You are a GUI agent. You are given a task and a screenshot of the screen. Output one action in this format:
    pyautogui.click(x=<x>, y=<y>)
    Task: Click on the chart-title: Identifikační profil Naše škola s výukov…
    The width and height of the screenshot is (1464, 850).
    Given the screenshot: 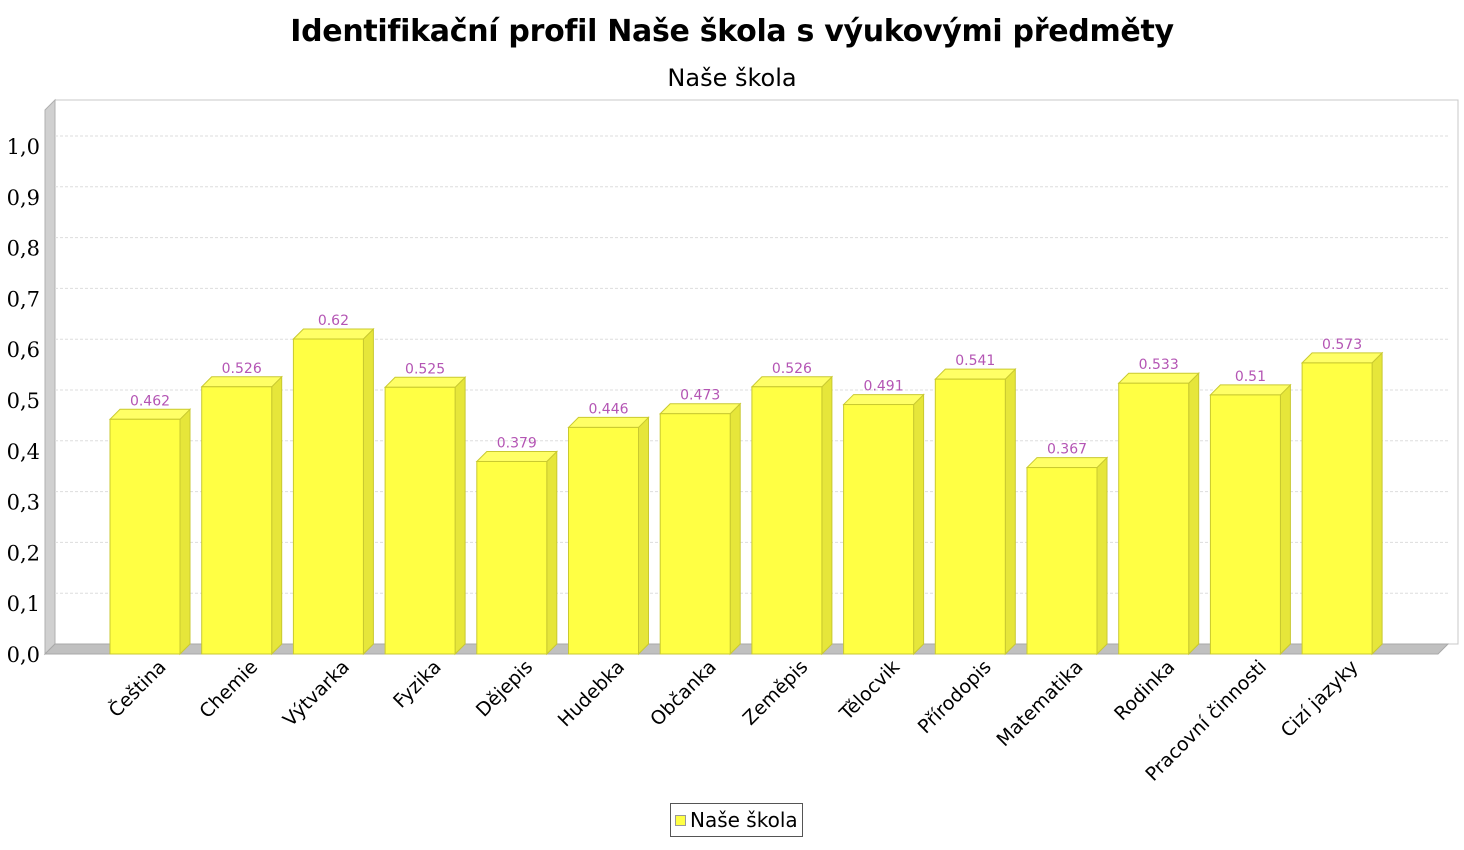 What is the action you would take?
    pyautogui.click(x=732, y=31)
    